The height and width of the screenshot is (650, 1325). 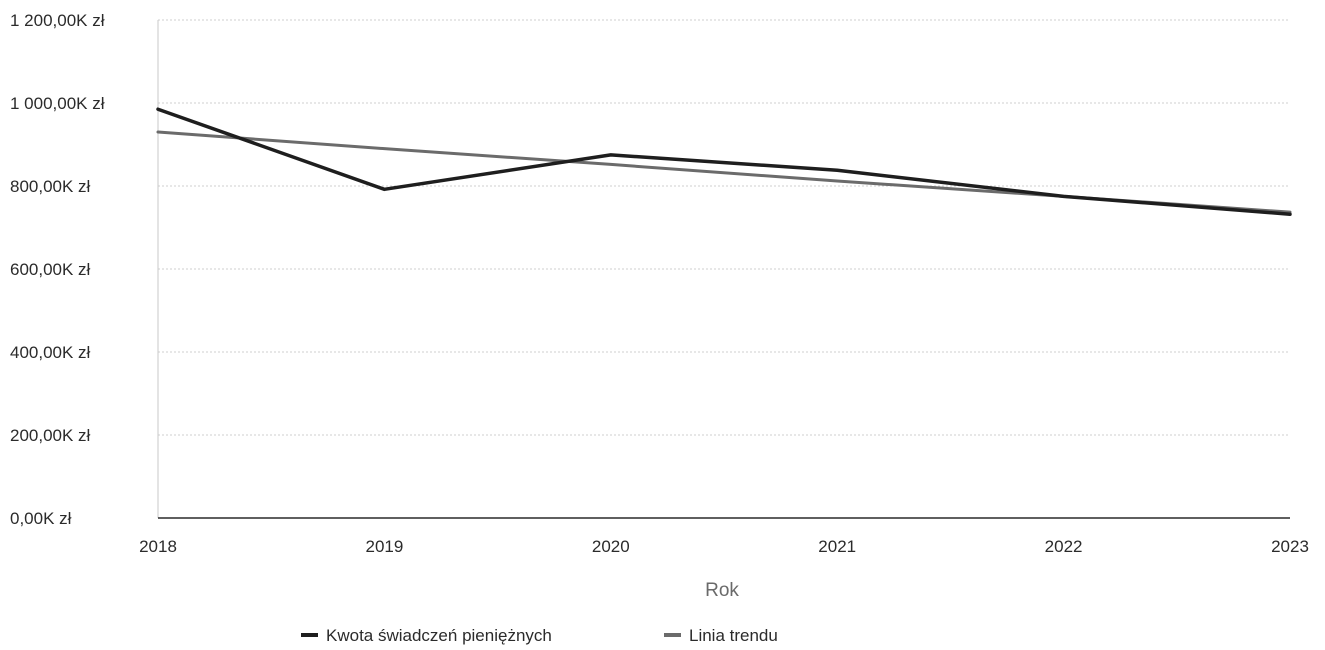 I want to click on series-lines, so click(x=724, y=161).